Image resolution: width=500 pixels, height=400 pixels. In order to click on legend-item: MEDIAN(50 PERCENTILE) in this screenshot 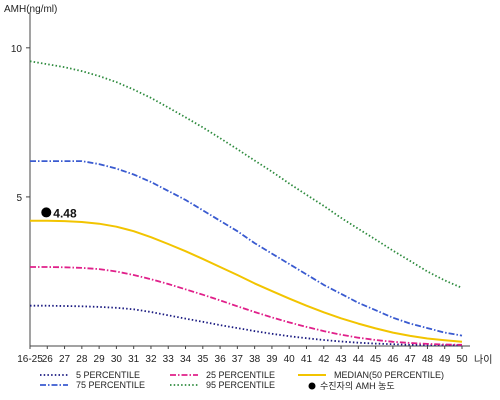, I will do `click(371, 375)`.